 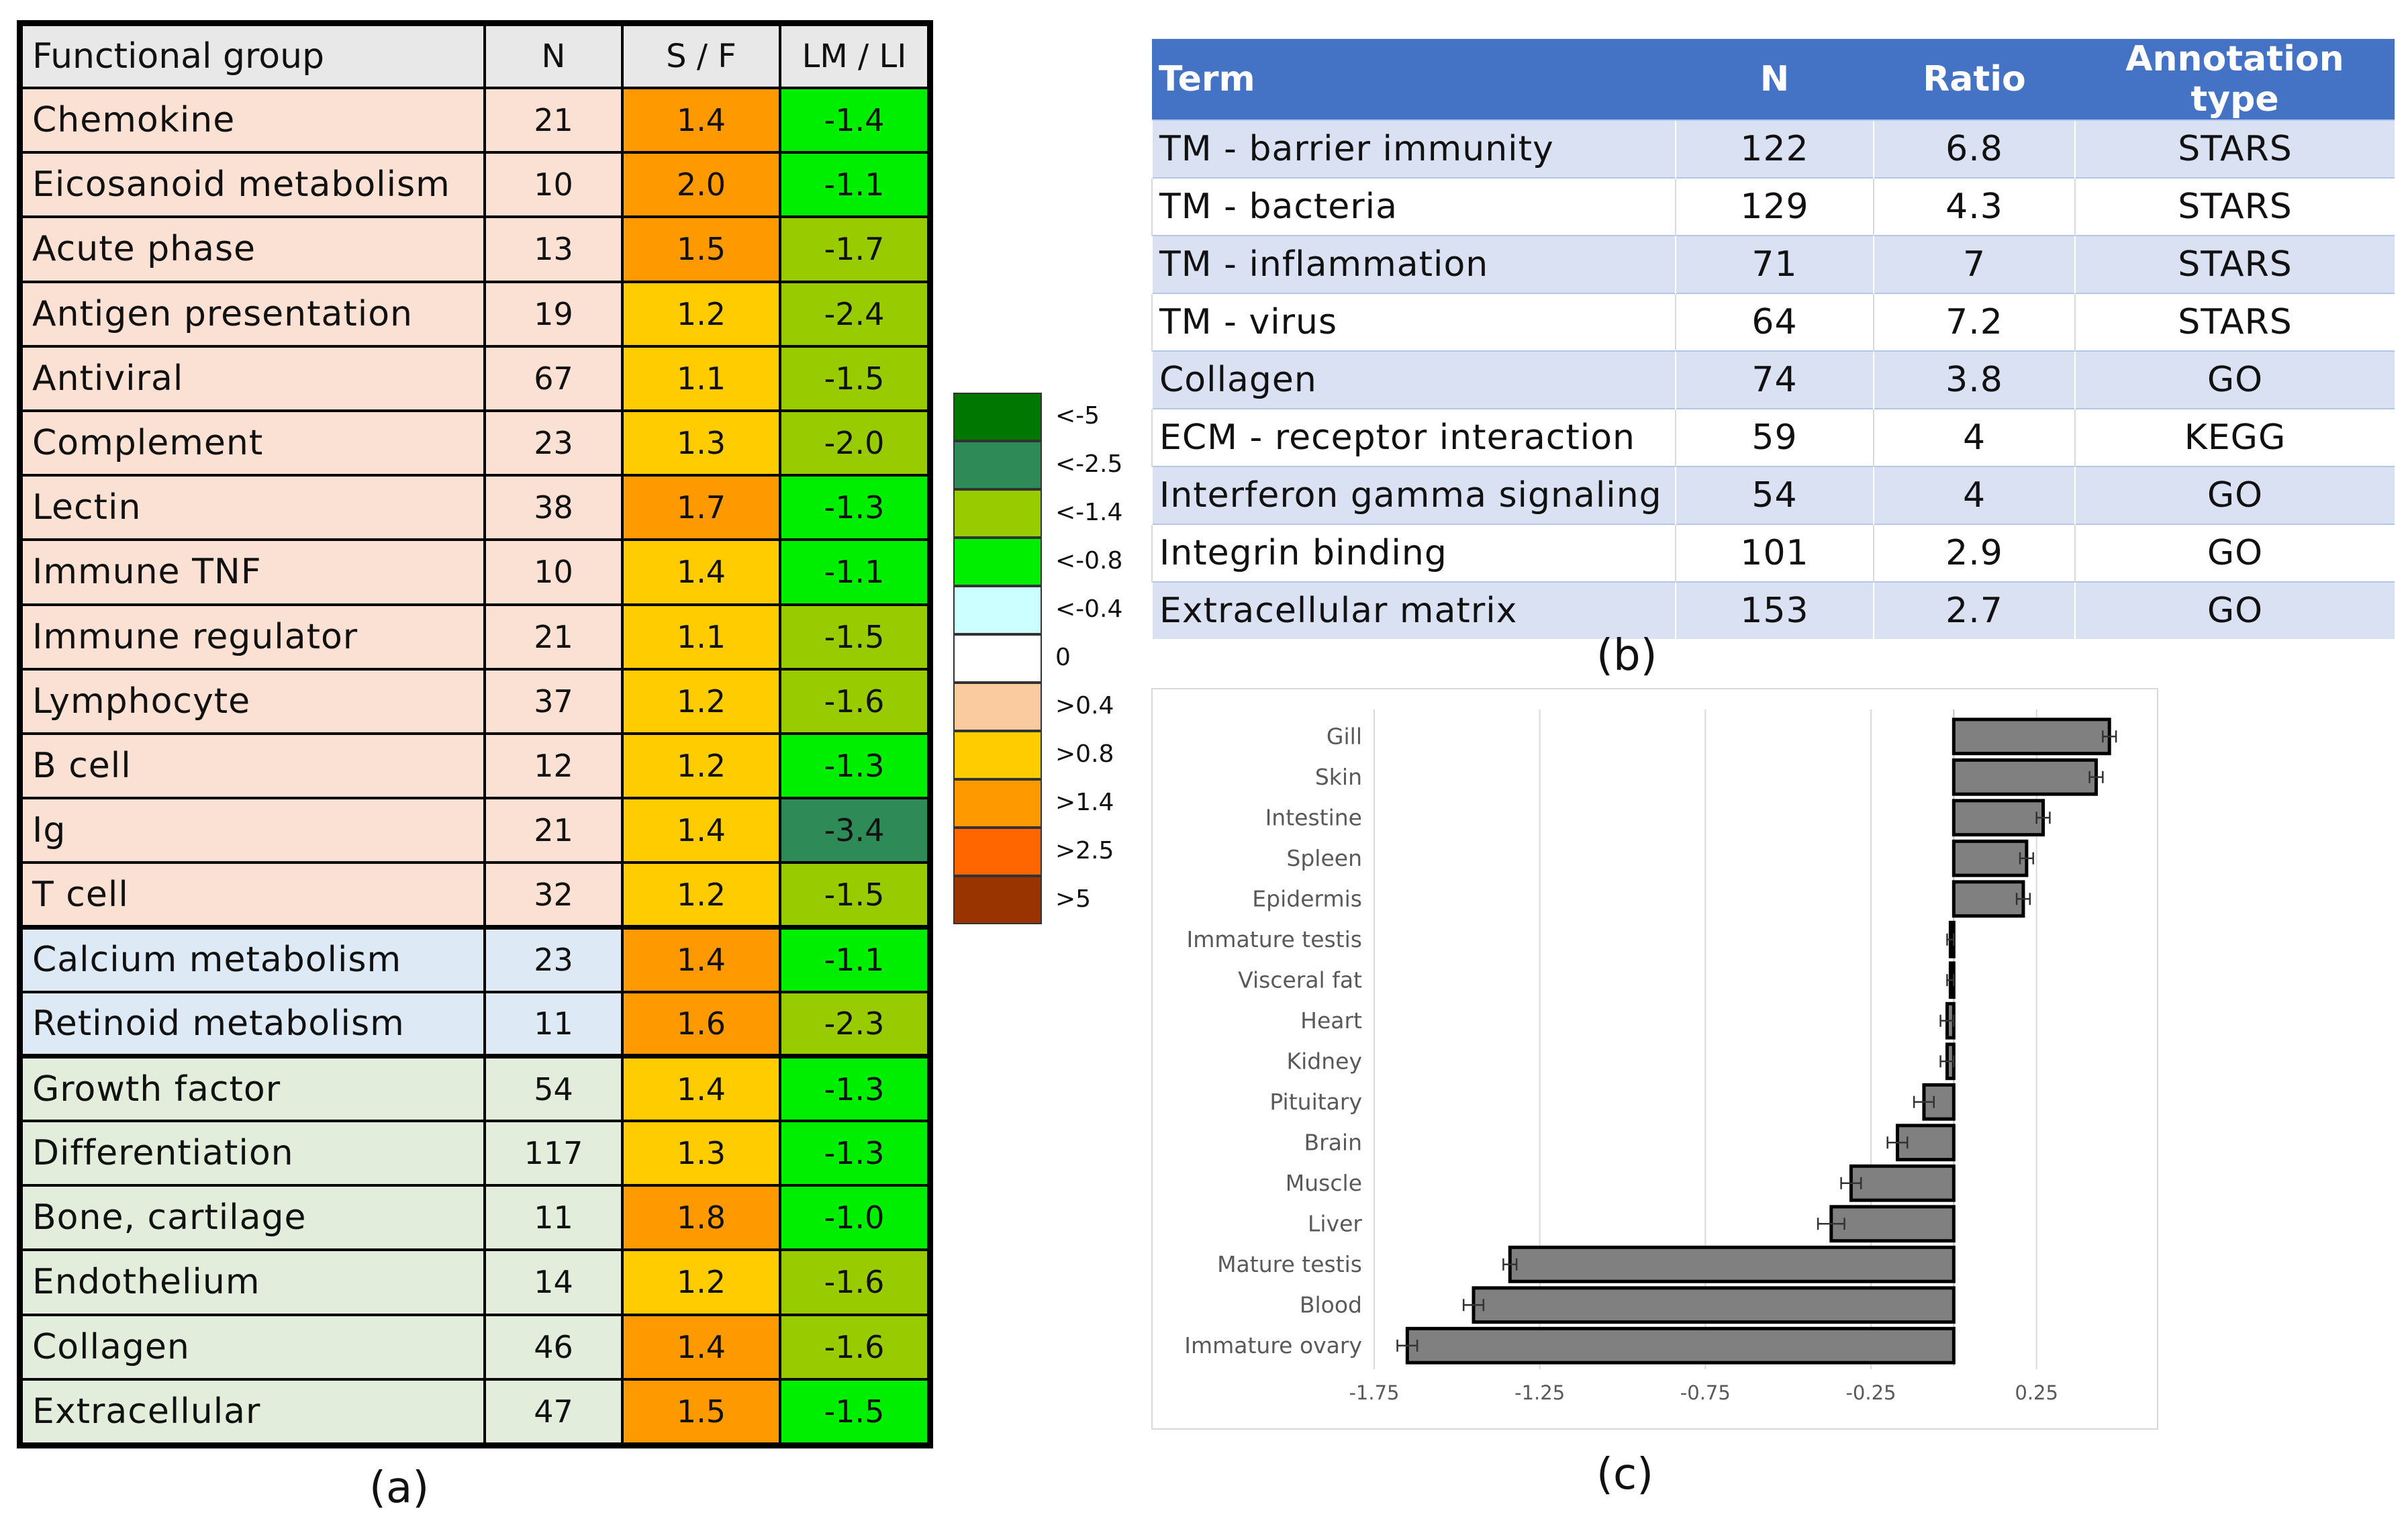 What do you see at coordinates (1274, 939) in the screenshot?
I see `category-label: Immature testis` at bounding box center [1274, 939].